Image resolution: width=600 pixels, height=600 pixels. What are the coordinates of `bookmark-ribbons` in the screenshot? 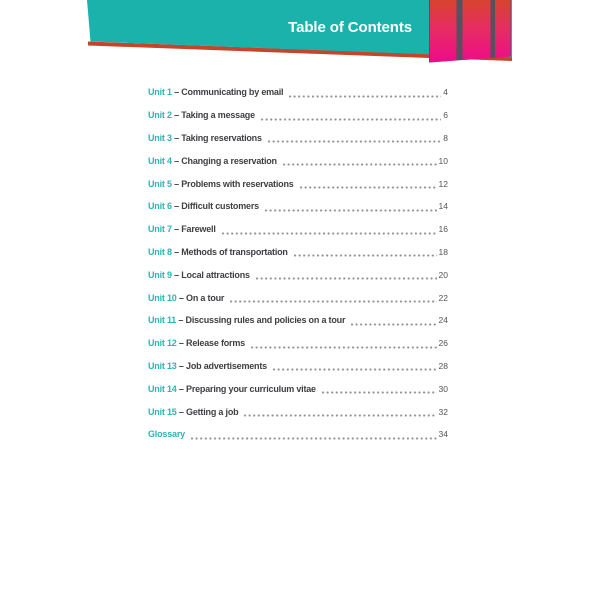 It's located at (470, 31).